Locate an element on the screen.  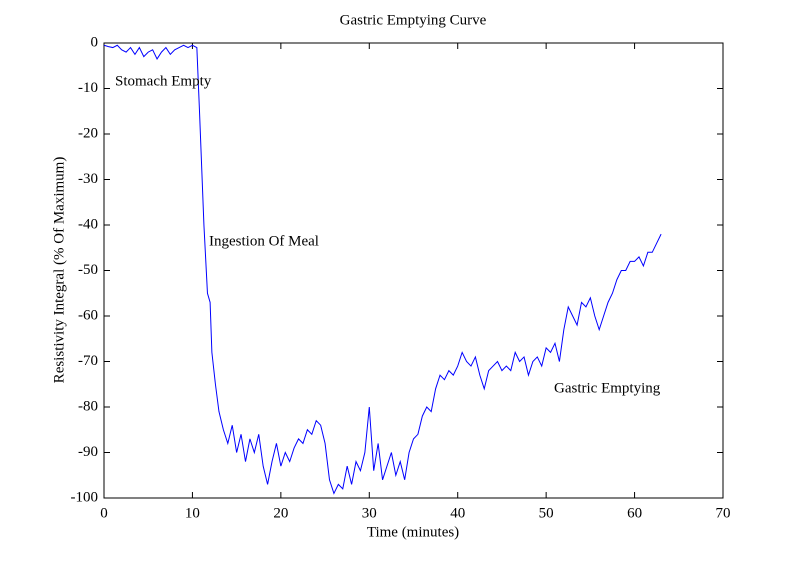
x-tick-label: 10 is located at coordinates (192, 513).